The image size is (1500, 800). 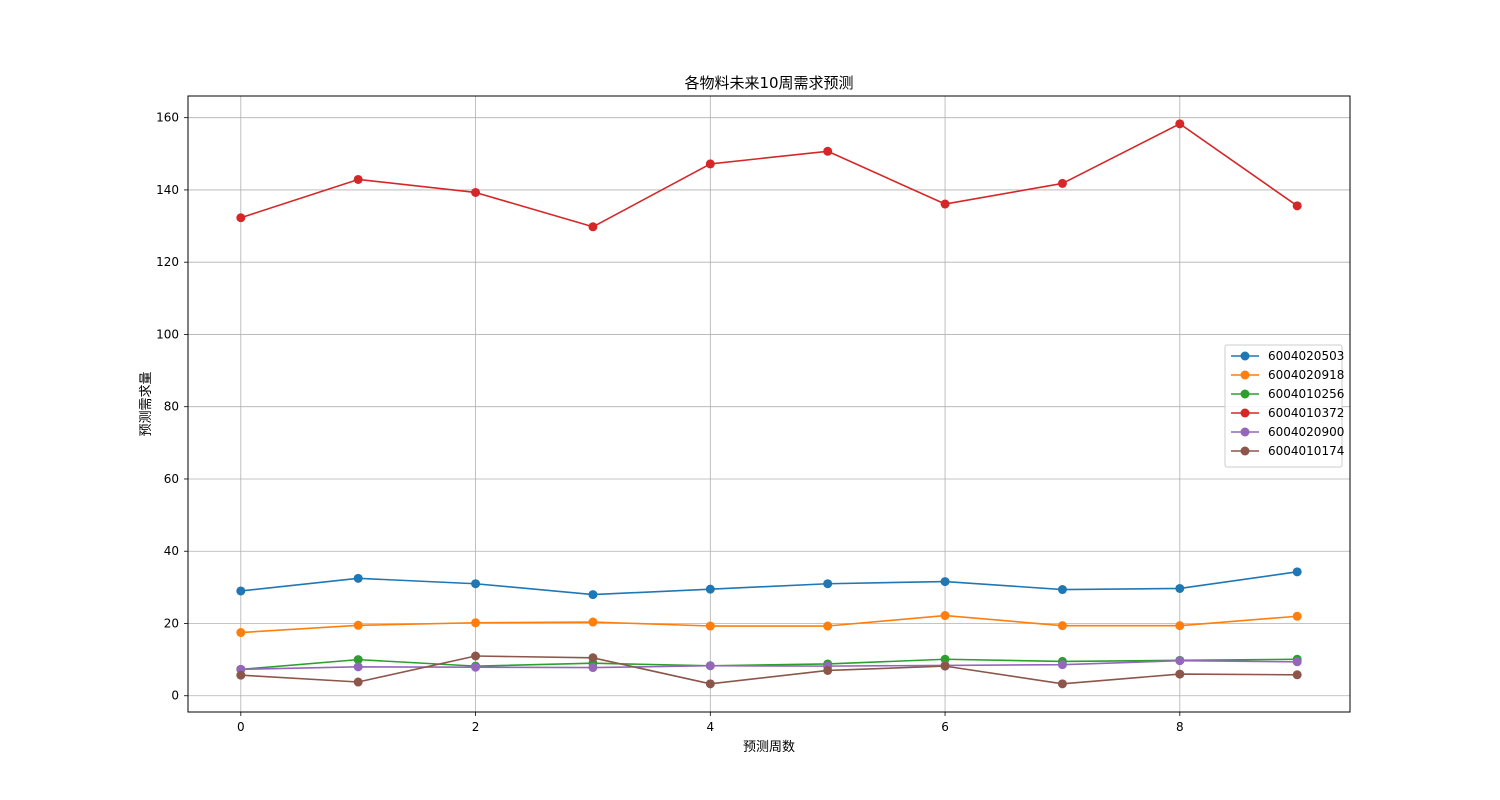 I want to click on x-tick-label: 8, so click(x=1180, y=727).